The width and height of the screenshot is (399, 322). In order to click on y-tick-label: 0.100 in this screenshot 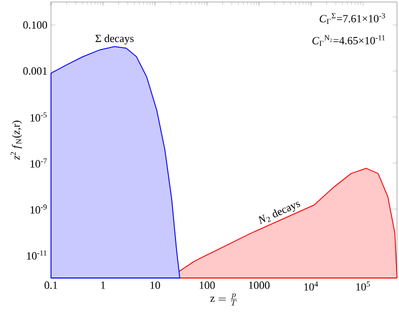, I will do `click(35, 25)`.